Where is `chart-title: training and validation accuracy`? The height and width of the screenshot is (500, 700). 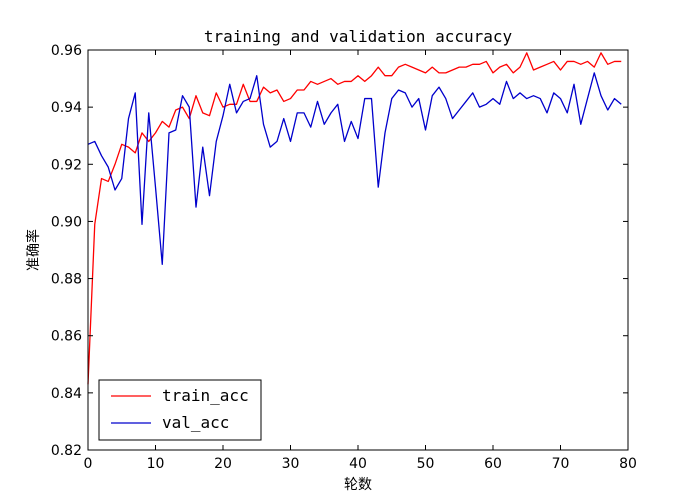
chart-title: training and validation accuracy is located at coordinates (358, 36).